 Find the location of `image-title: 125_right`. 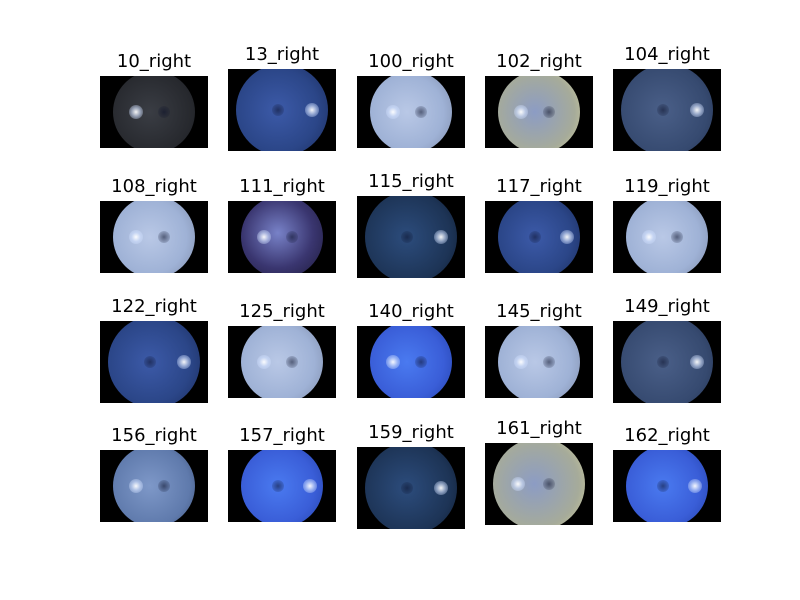

image-title: 125_right is located at coordinates (282, 311).